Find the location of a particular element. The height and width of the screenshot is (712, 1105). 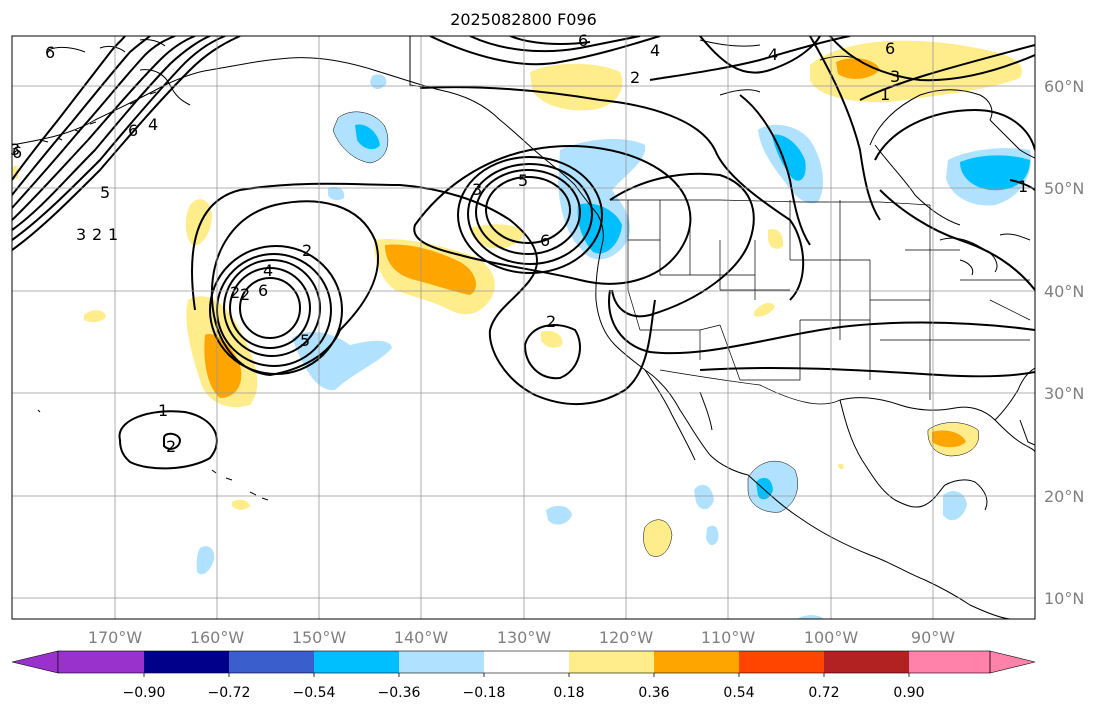

map-title: 2025082800 F096 is located at coordinates (523, 19).